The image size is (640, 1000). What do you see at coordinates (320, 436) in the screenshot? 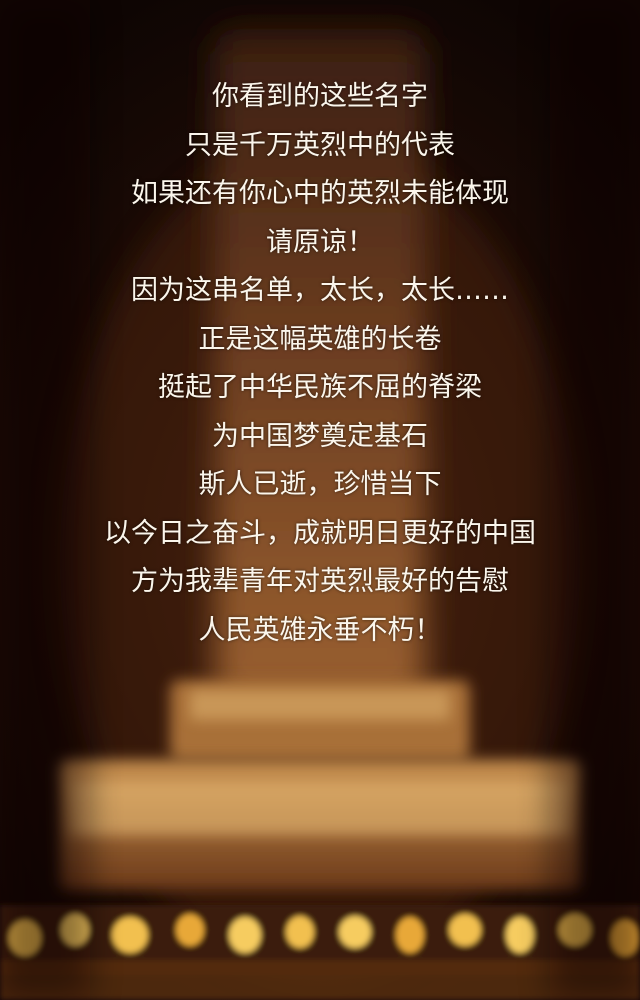
I see `poem-line: 为中国梦奠定基石` at bounding box center [320, 436].